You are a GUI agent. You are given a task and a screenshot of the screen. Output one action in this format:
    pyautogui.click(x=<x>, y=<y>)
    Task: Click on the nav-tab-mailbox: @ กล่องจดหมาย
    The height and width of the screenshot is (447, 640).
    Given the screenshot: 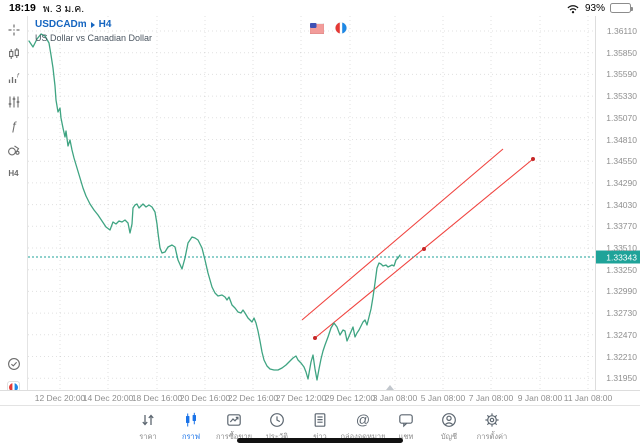 What is the action you would take?
    pyautogui.click(x=363, y=427)
    